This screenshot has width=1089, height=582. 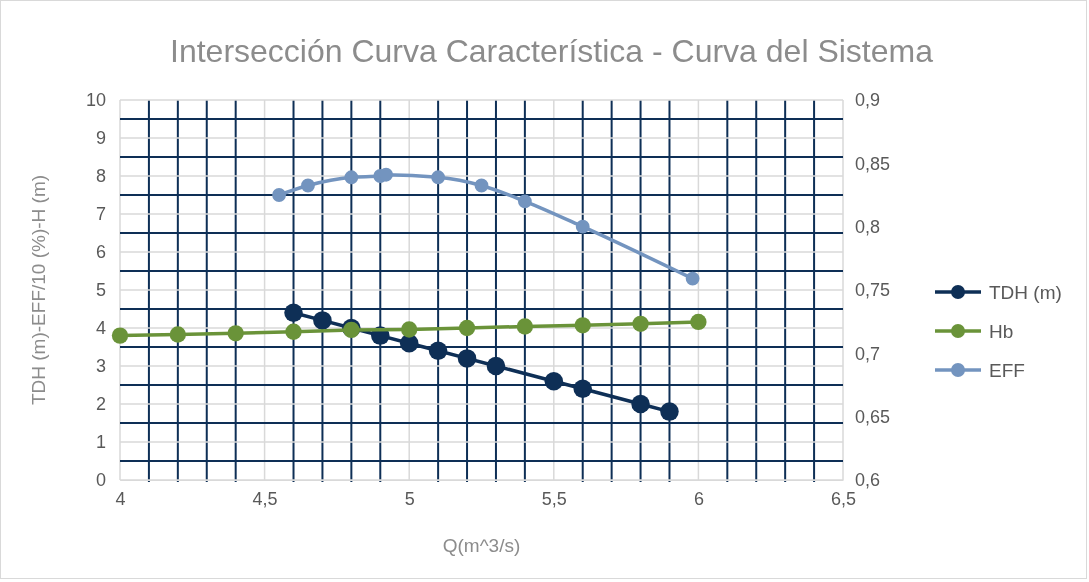 What do you see at coordinates (868, 226) in the screenshot?
I see `y2-tick-label: 0,8` at bounding box center [868, 226].